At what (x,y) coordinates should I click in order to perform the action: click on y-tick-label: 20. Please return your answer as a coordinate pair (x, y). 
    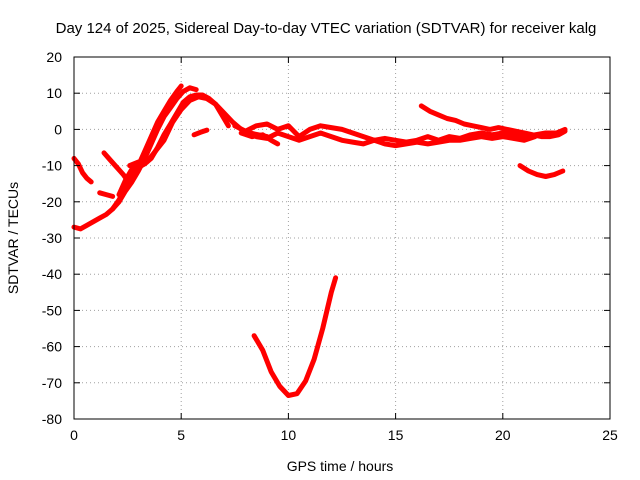
    Looking at the image, I should click on (54, 57).